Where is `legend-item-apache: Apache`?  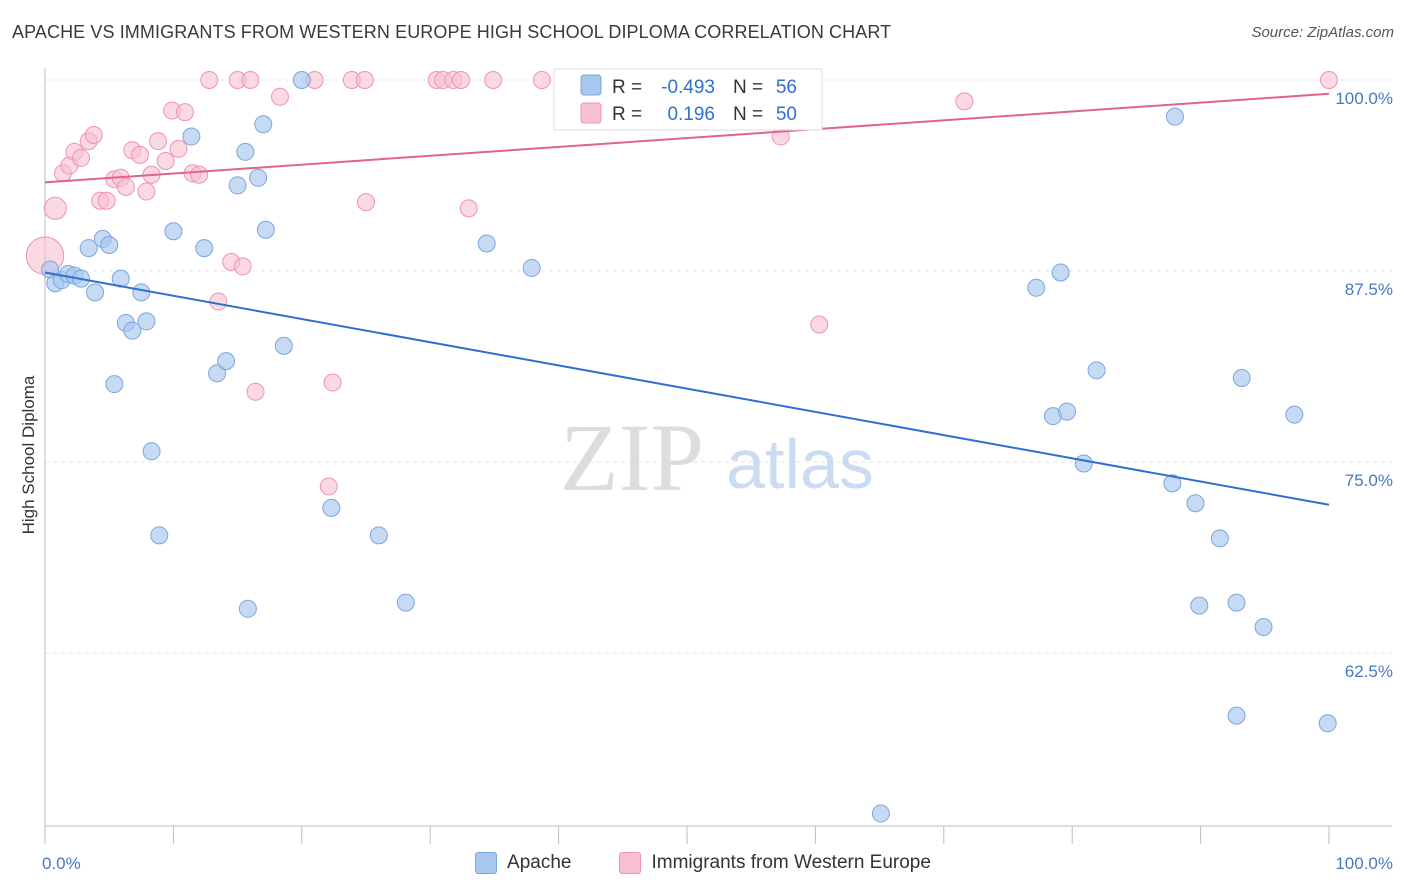
legend-item-apache: Apache is located at coordinates (523, 863).